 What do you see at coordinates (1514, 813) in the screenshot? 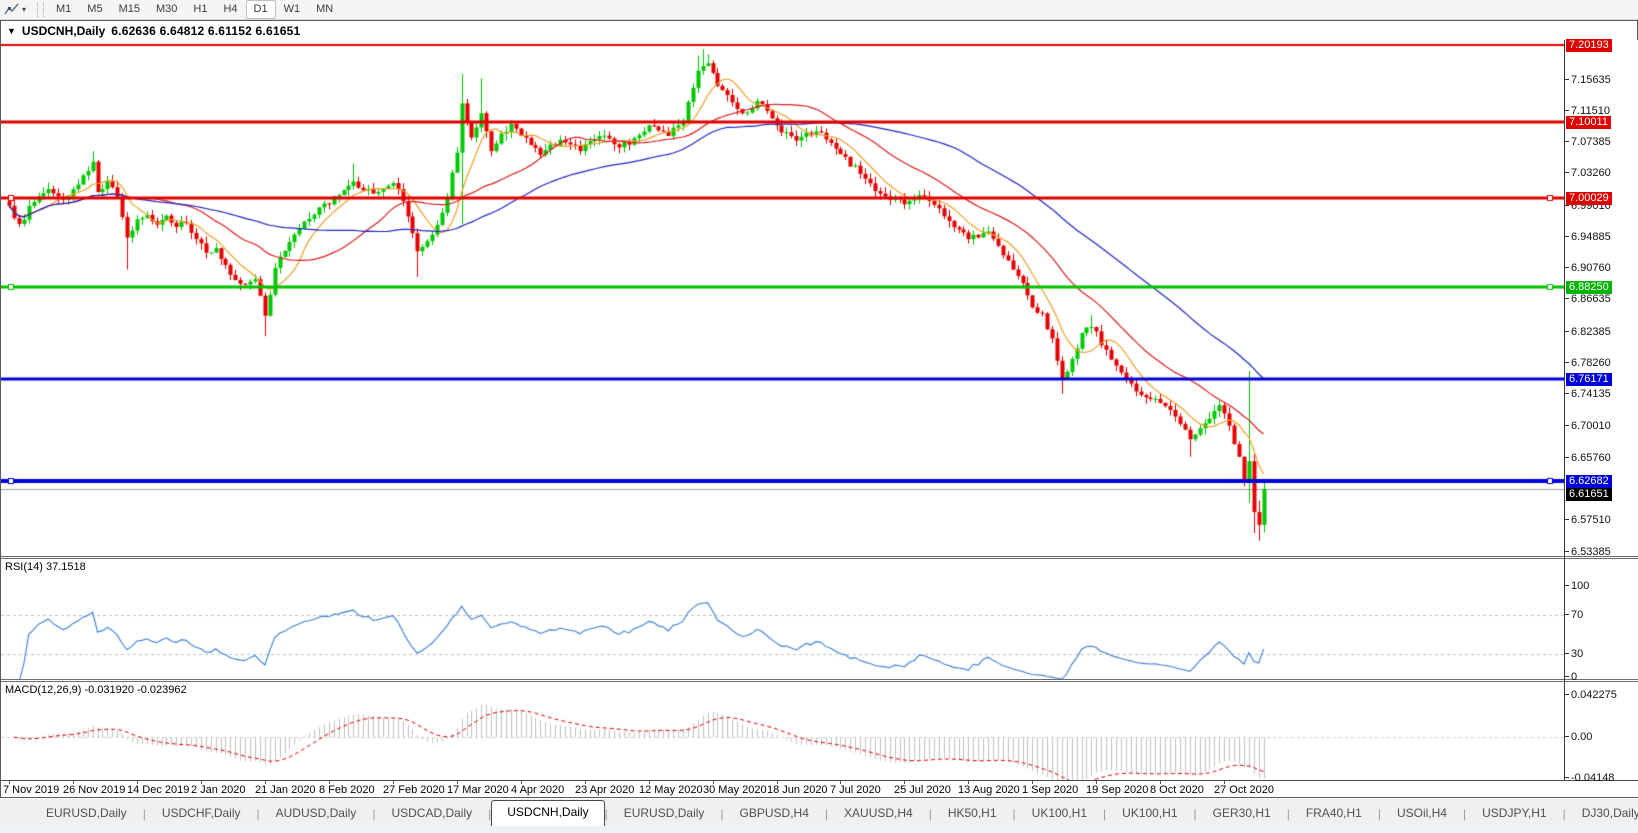
I see `chart-tab-usdjpy-h1: USDJPY,H1` at bounding box center [1514, 813].